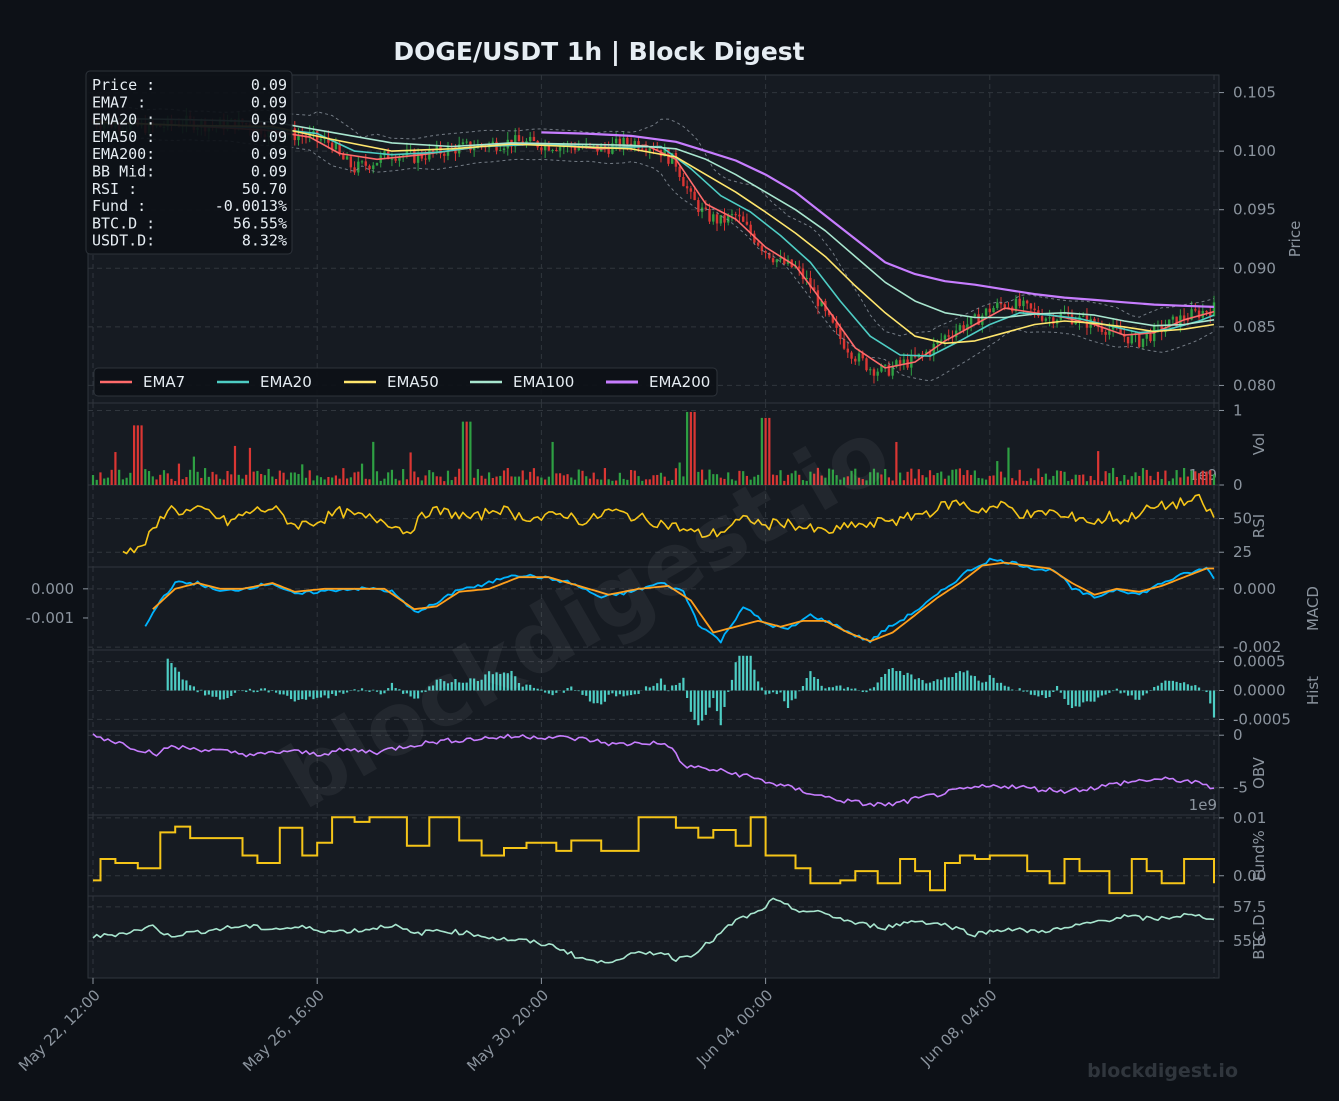 Image resolution: width=1339 pixels, height=1101 pixels. I want to click on panel-btcd-frame, so click(653, 937).